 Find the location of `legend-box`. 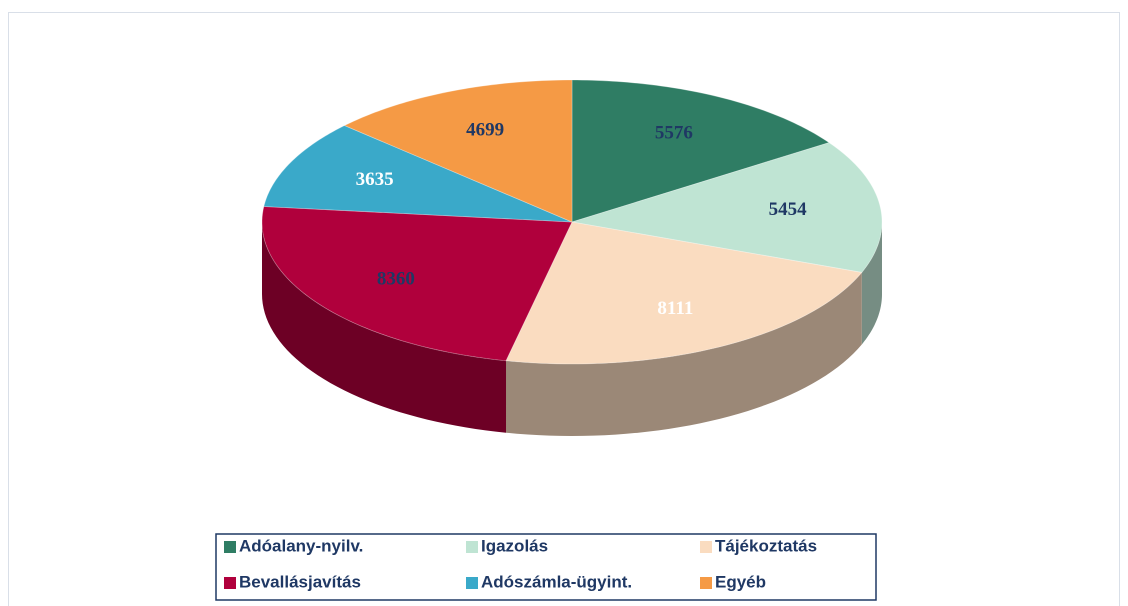

legend-box is located at coordinates (546, 567).